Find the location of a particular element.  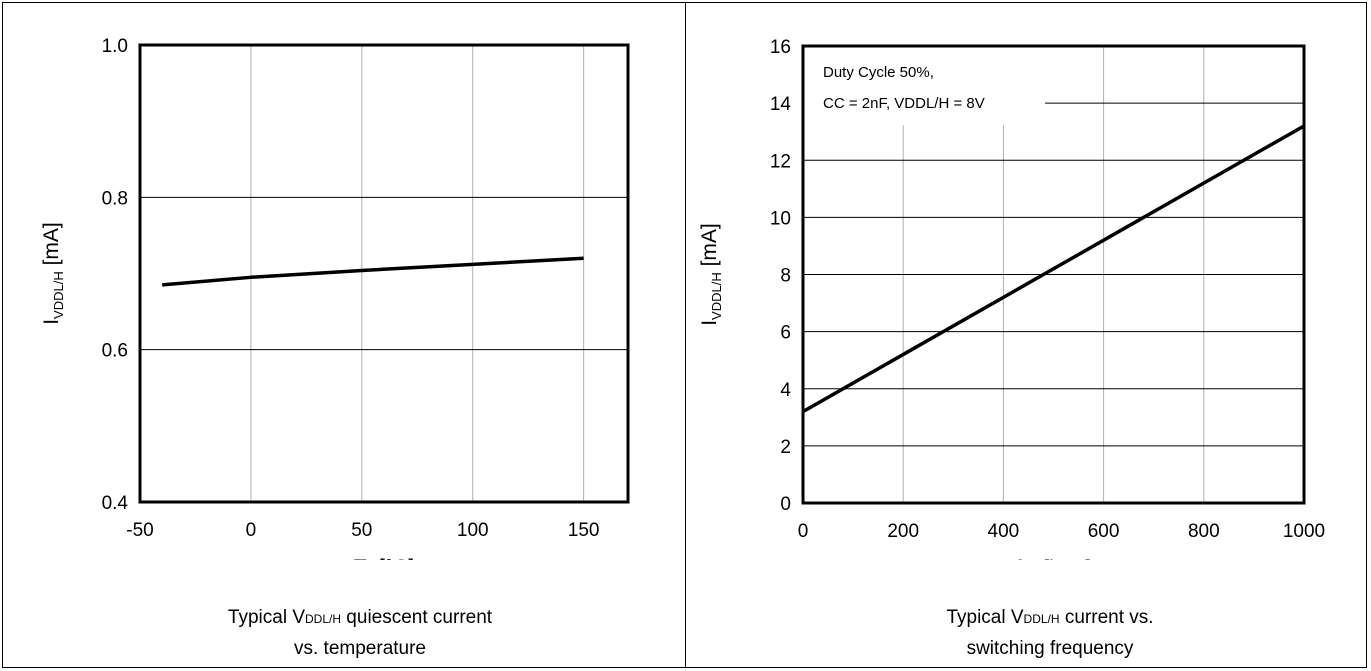

y-tick-label: 1.0 is located at coordinates (115, 46).